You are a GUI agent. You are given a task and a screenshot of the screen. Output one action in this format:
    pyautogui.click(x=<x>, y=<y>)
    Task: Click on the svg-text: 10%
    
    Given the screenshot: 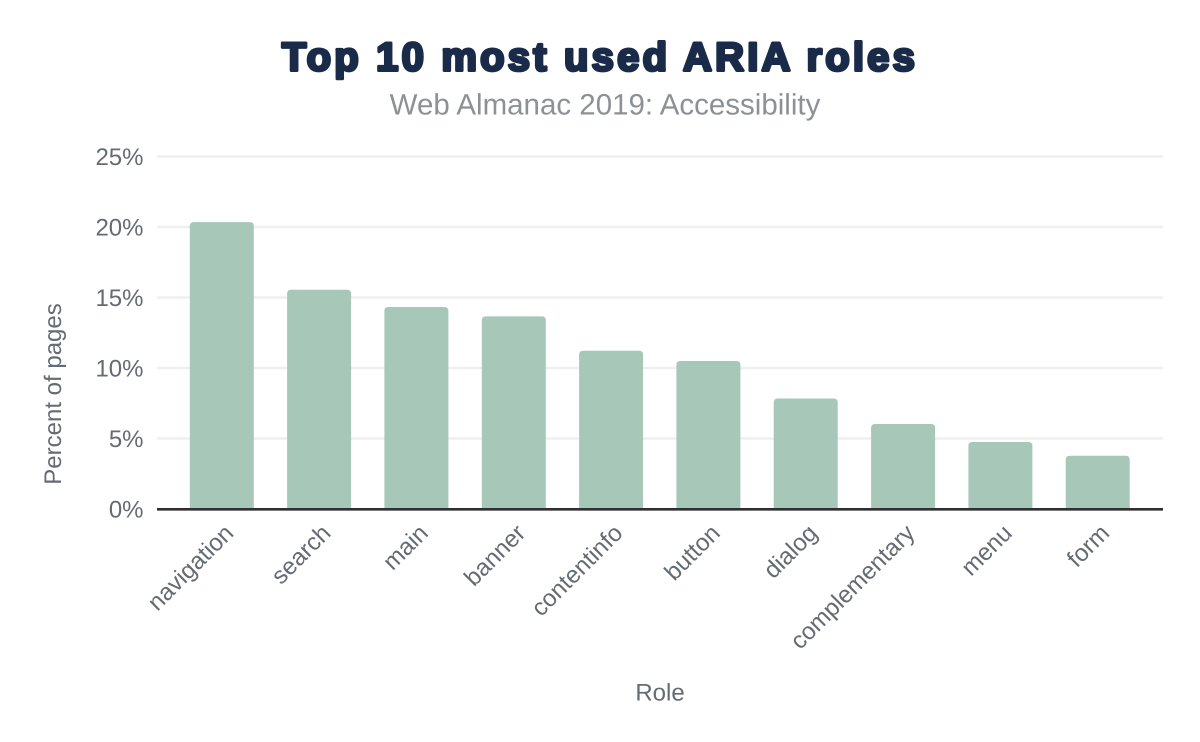 What is the action you would take?
    pyautogui.click(x=119, y=369)
    